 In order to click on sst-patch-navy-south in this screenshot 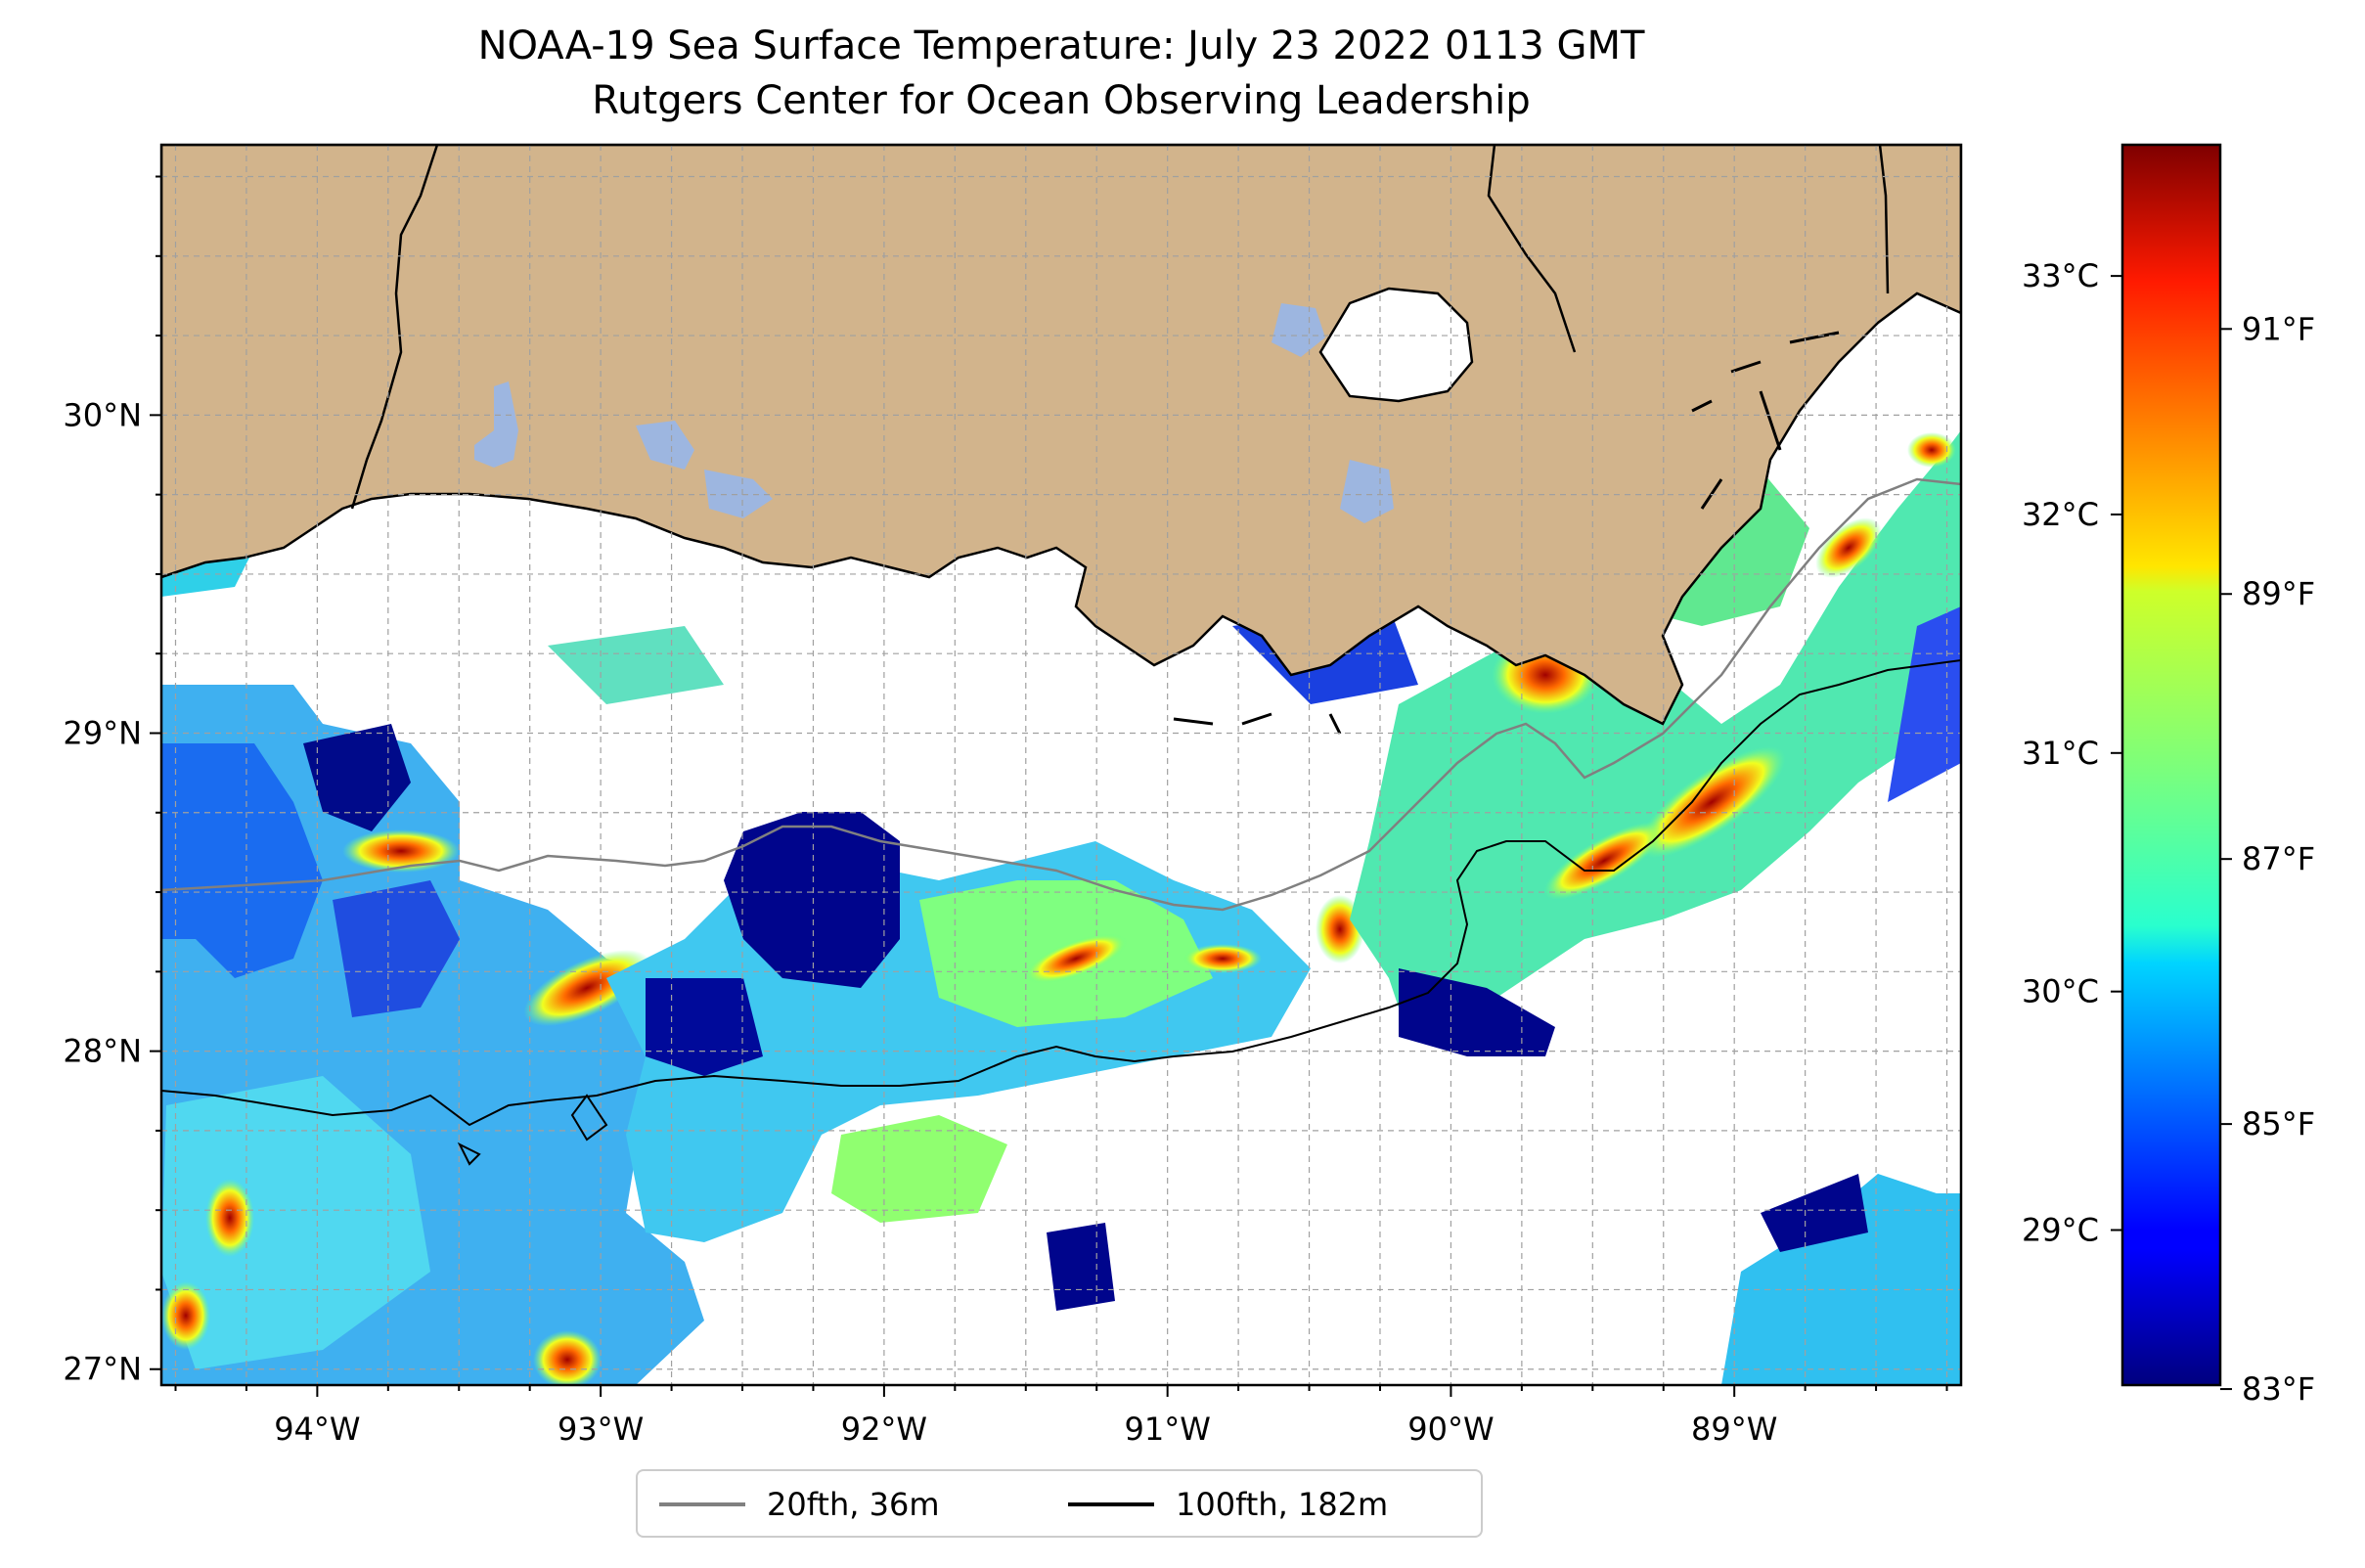, I will do `click(1081, 1267)`.